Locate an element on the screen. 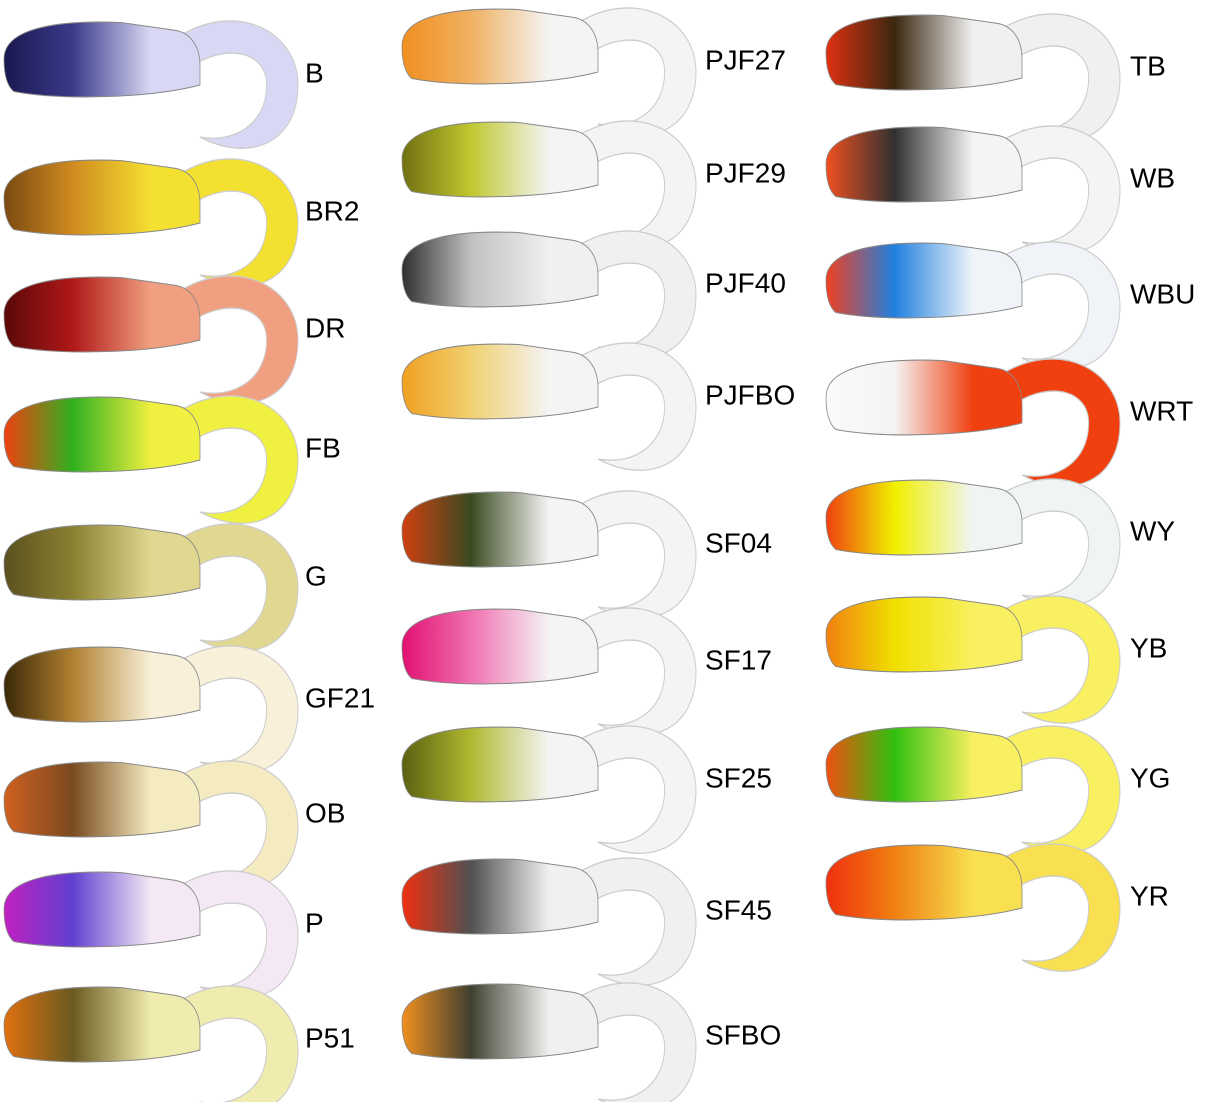 This screenshot has height=1102, width=1210. lure-label: WB is located at coordinates (1152, 177).